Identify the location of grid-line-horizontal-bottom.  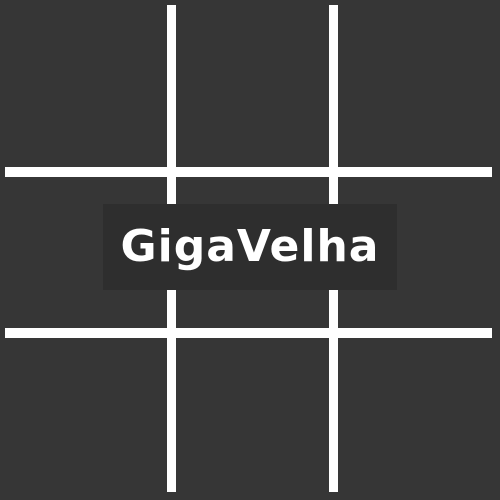
(248, 333).